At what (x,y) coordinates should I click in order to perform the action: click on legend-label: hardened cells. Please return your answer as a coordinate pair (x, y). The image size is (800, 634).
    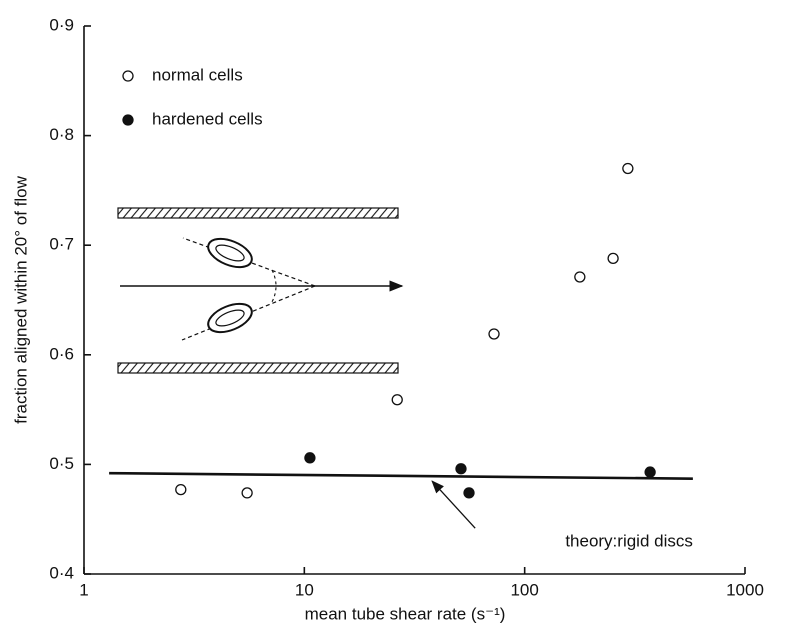
    Looking at the image, I should click on (207, 118).